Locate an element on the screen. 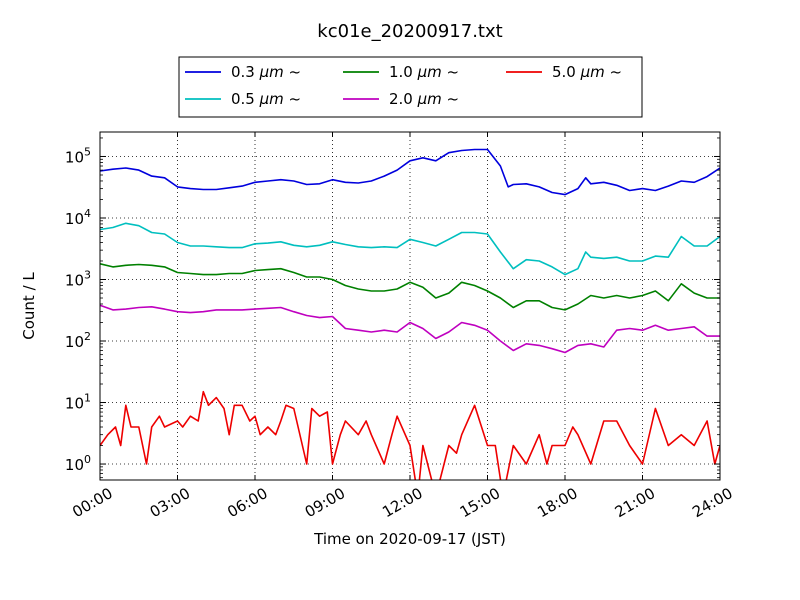 The height and width of the screenshot is (600, 800). x-tick-label: 06:00 is located at coordinates (247, 502).